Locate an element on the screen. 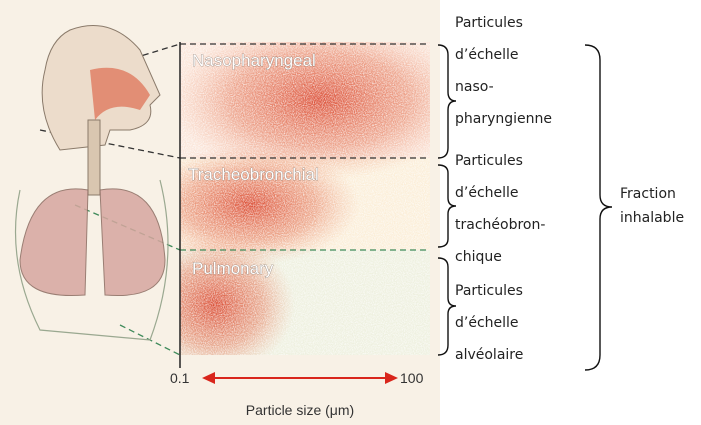 The image size is (701, 425). axis-min: 0.1 is located at coordinates (180, 378).